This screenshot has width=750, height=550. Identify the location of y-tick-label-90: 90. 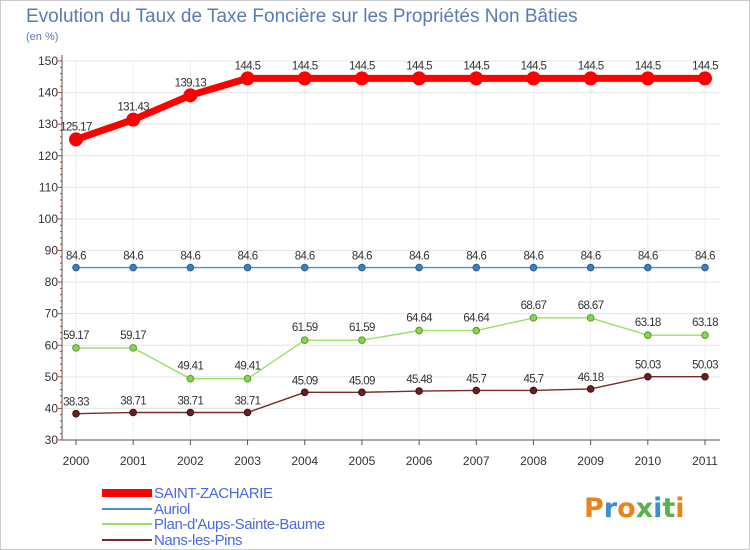
(52, 251).